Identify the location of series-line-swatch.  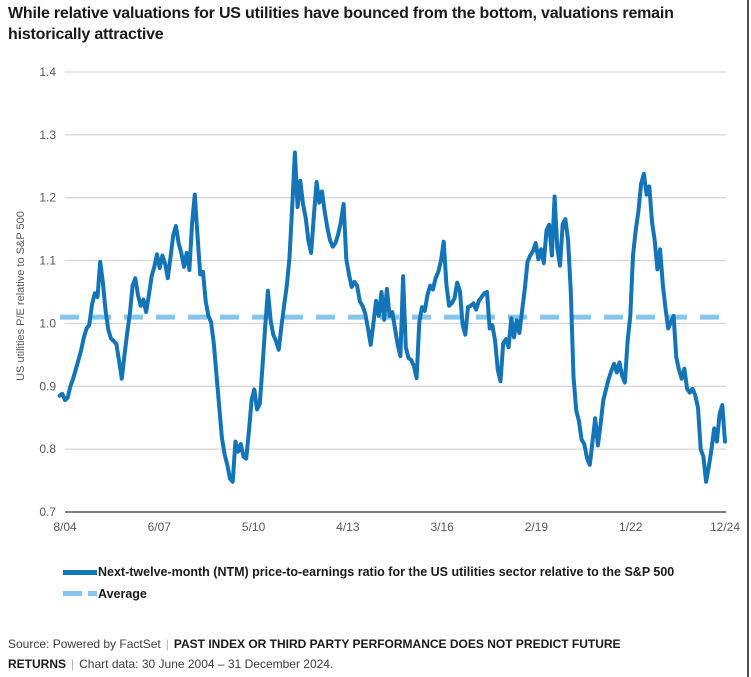
(80, 572).